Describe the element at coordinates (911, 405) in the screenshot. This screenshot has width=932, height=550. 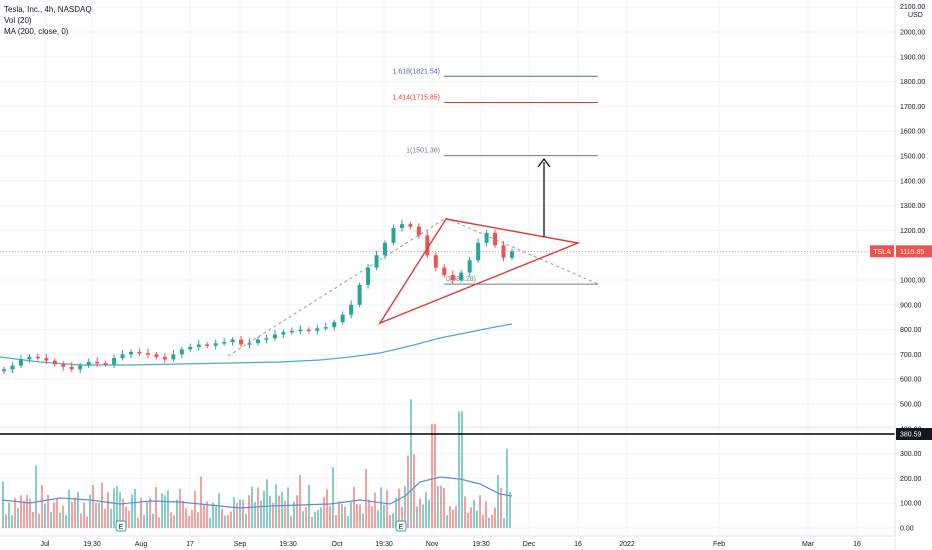
I see `price-tick-label: 500.00` at that location.